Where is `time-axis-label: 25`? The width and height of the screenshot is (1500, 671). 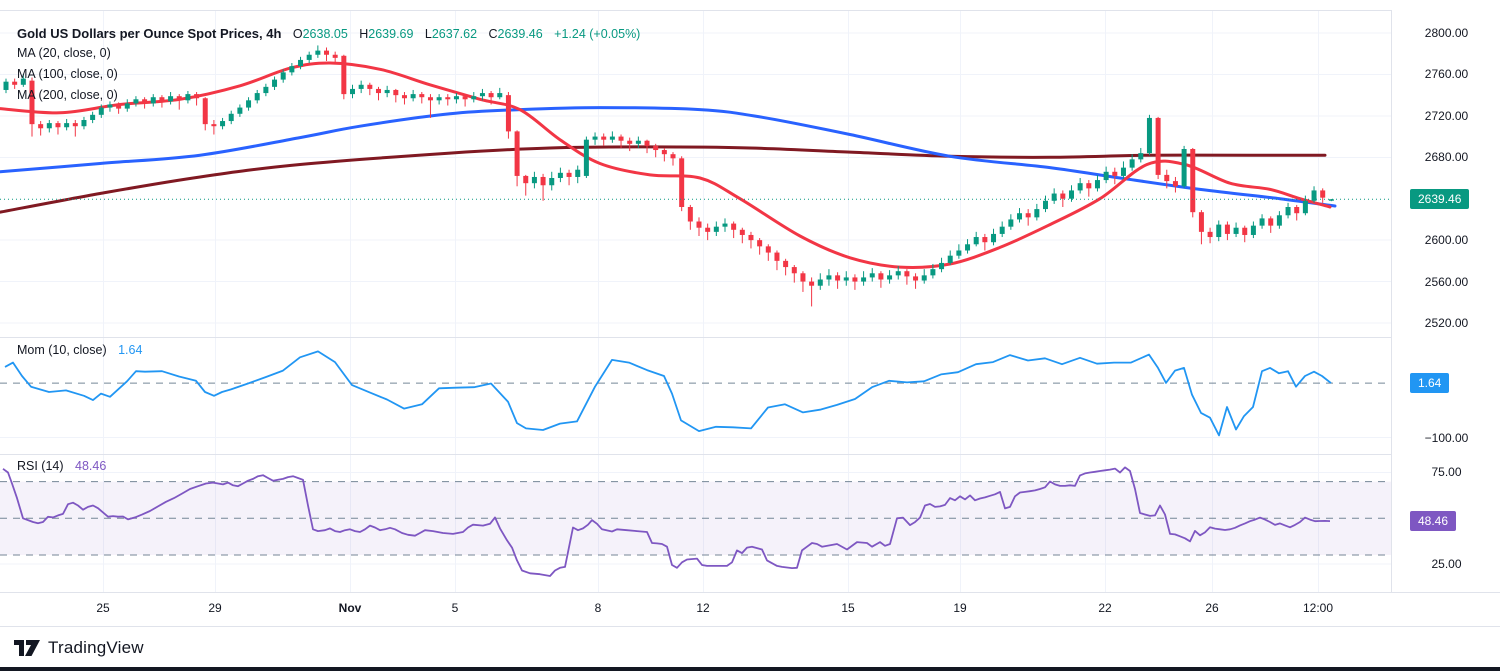
time-axis-label: 25 is located at coordinates (103, 608).